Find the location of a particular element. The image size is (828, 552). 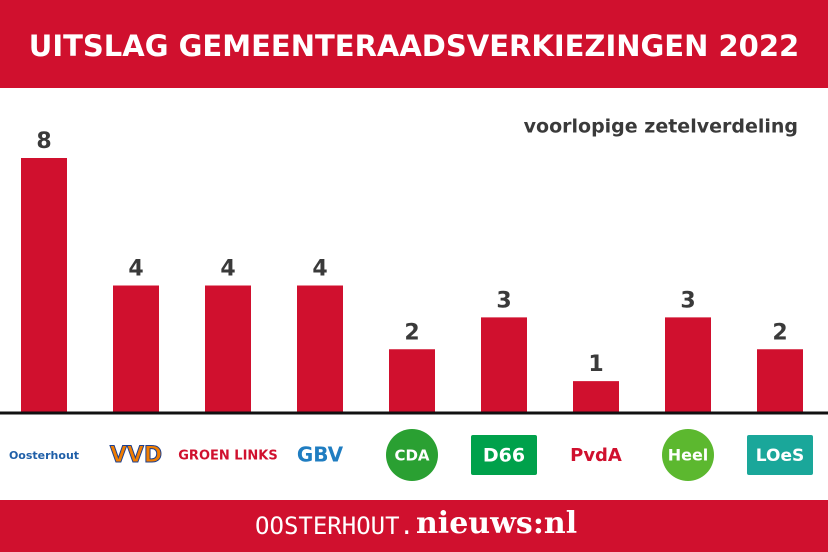

category-logo: PvdA is located at coordinates (596, 455).